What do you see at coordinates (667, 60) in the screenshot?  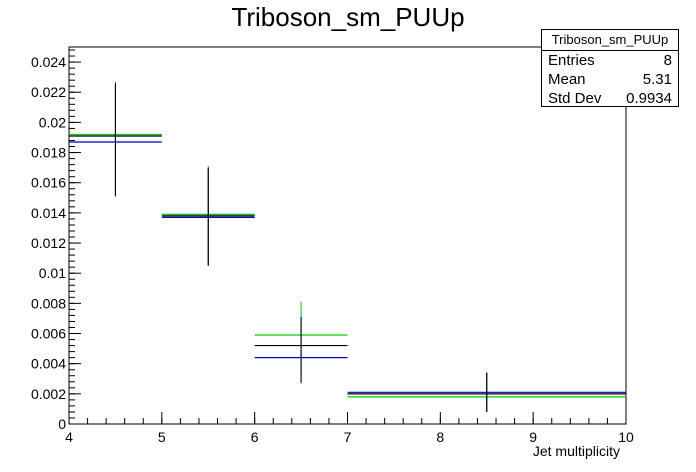 I see `stats-entries-value: 8` at bounding box center [667, 60].